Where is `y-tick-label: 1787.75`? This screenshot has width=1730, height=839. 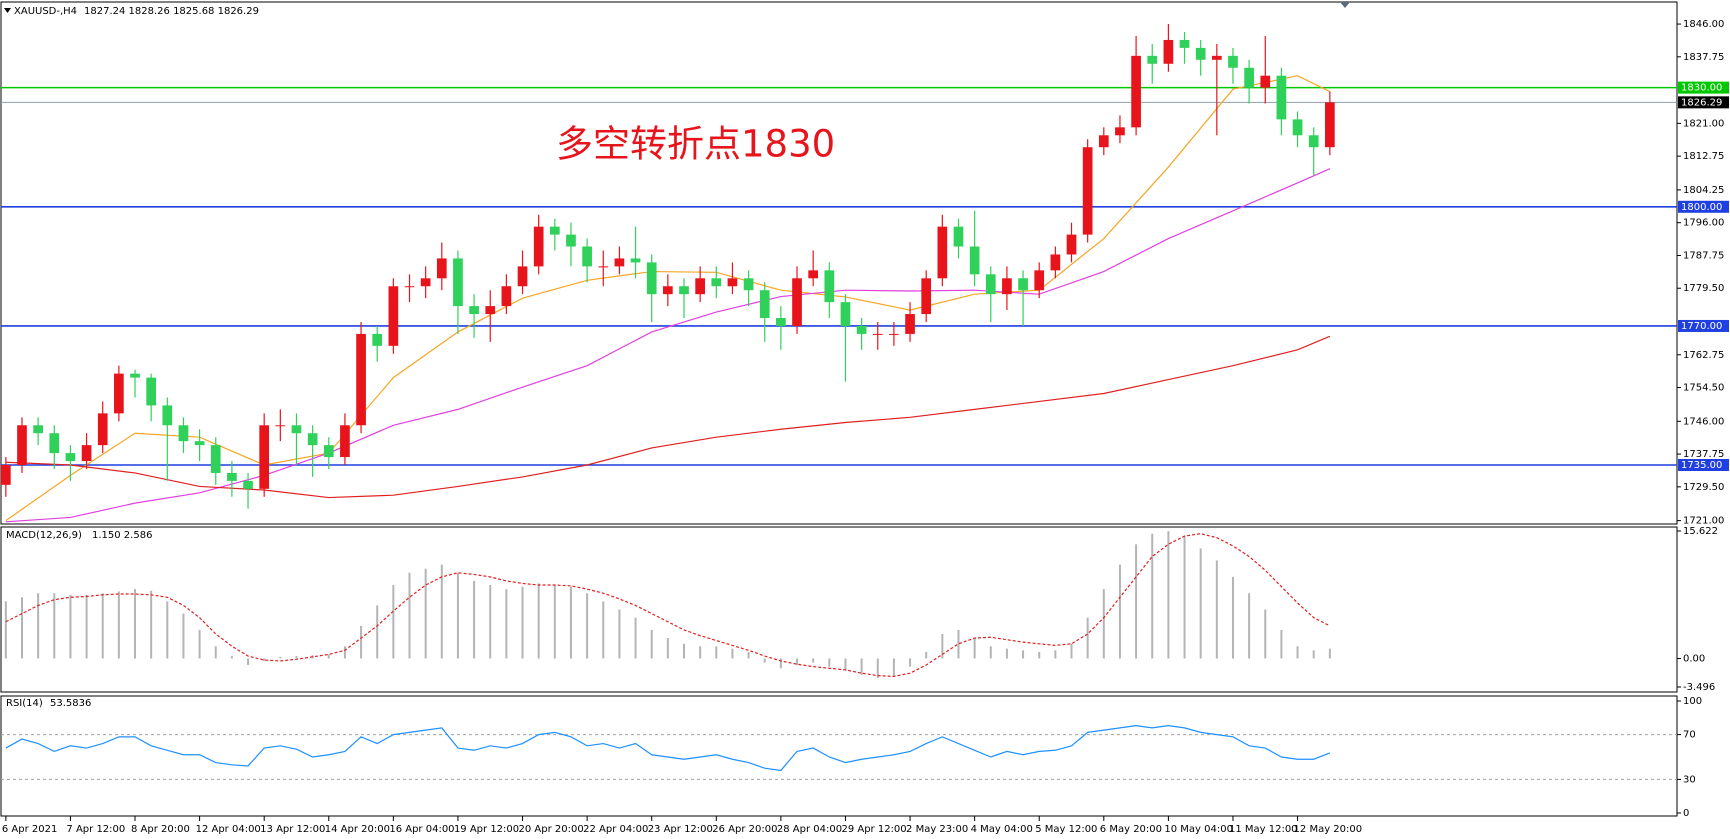
y-tick-label: 1787.75 is located at coordinates (1703, 255).